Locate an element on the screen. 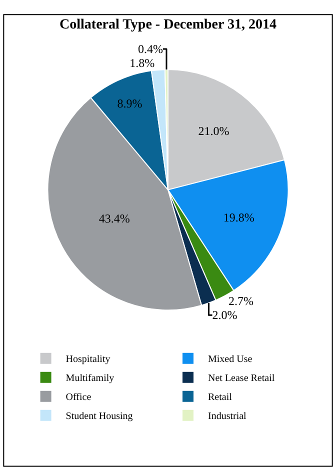 The image size is (336, 472). legend-label: Mixed Use is located at coordinates (230, 360).